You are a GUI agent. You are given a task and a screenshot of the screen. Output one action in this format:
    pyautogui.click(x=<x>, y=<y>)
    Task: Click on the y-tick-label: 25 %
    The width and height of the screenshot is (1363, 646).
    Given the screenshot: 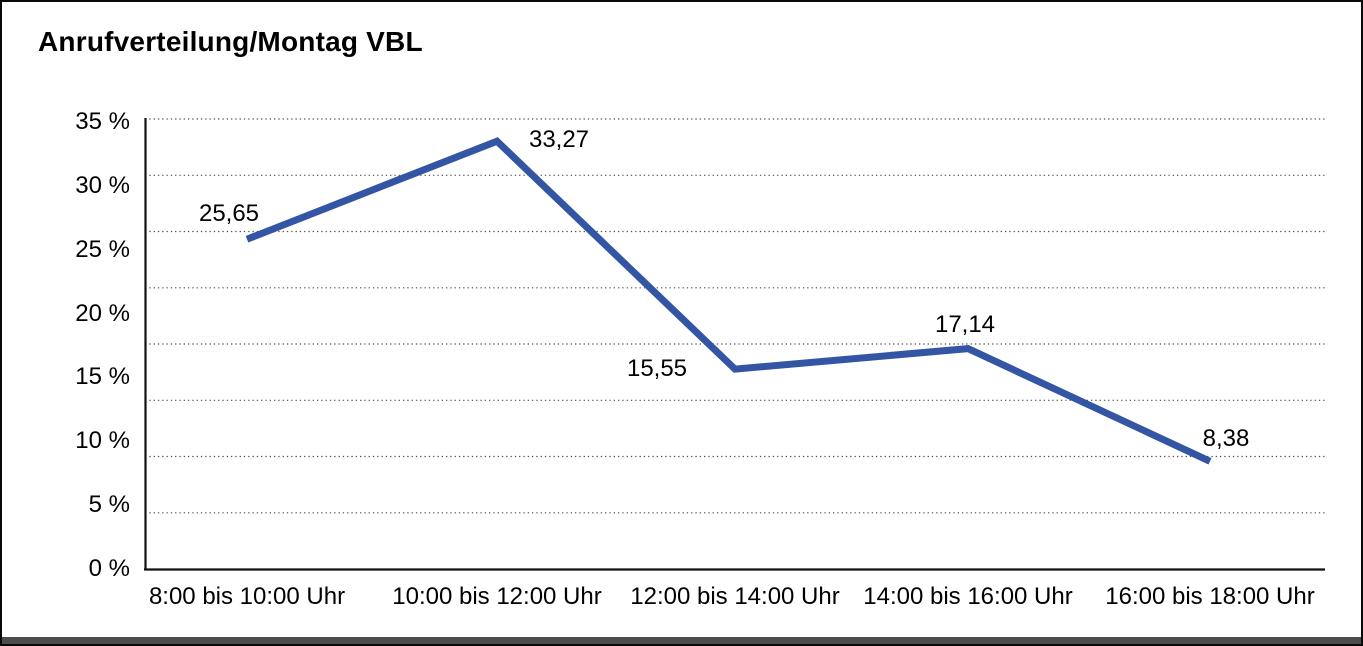 What is the action you would take?
    pyautogui.click(x=102, y=249)
    